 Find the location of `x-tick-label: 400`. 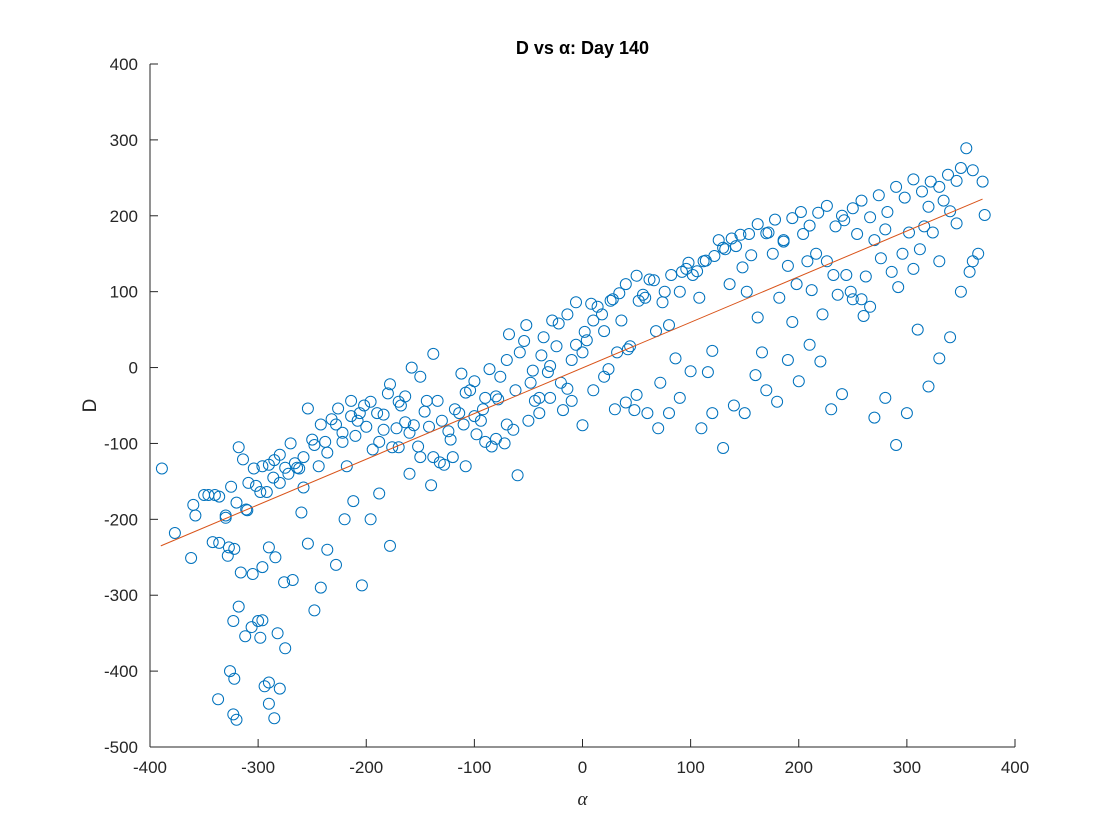

x-tick-label: 400 is located at coordinates (1015, 767).